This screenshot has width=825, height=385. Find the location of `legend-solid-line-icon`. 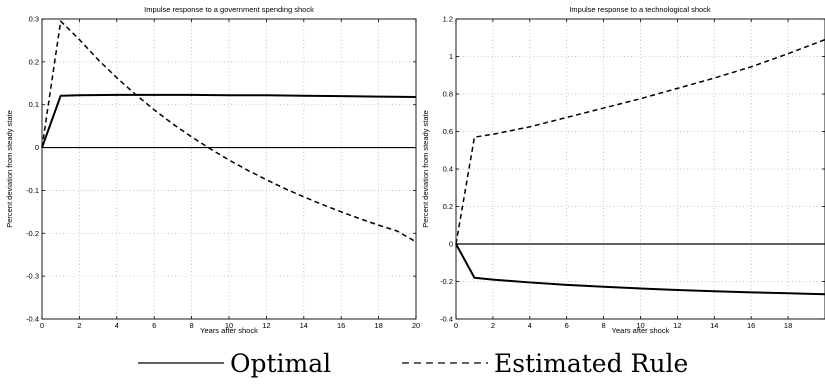

legend-solid-line-icon is located at coordinates (181, 363).